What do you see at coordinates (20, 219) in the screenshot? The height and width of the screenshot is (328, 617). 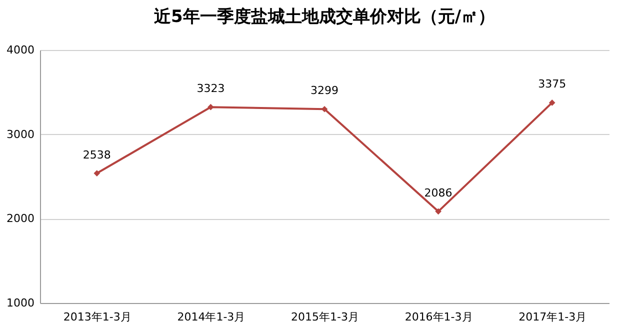 I see `y-tick-label: 2000` at bounding box center [20, 219].